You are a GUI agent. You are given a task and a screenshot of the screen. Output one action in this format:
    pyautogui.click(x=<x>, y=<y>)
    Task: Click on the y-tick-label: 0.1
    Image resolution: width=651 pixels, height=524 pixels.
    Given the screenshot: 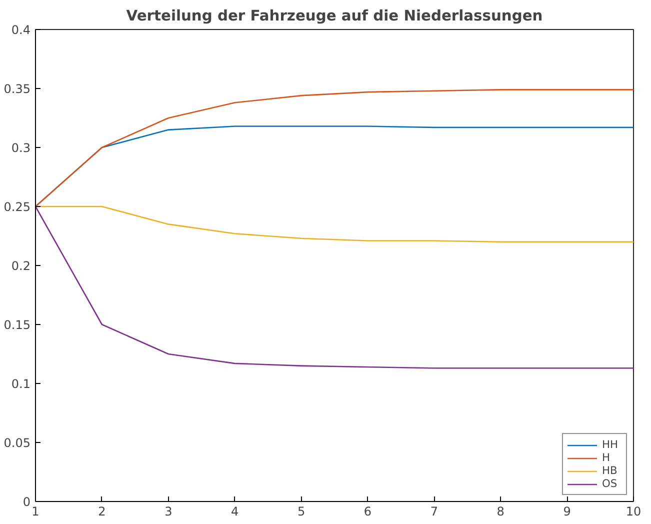 What is the action you would take?
    pyautogui.click(x=21, y=384)
    